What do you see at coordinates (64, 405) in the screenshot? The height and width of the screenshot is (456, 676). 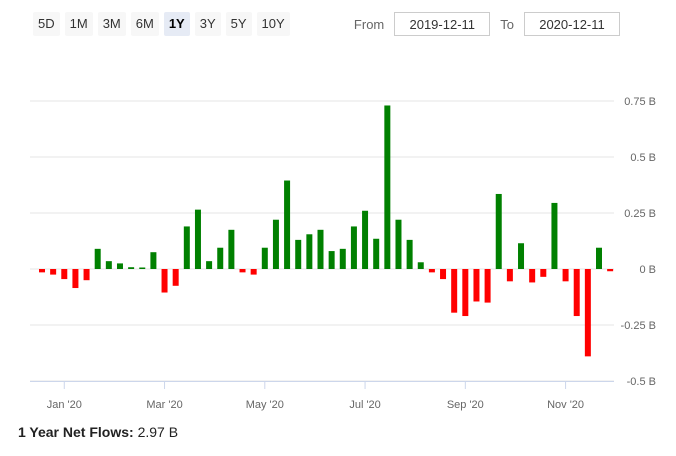 I see `x-tick-label: Jan '20` at bounding box center [64, 405].